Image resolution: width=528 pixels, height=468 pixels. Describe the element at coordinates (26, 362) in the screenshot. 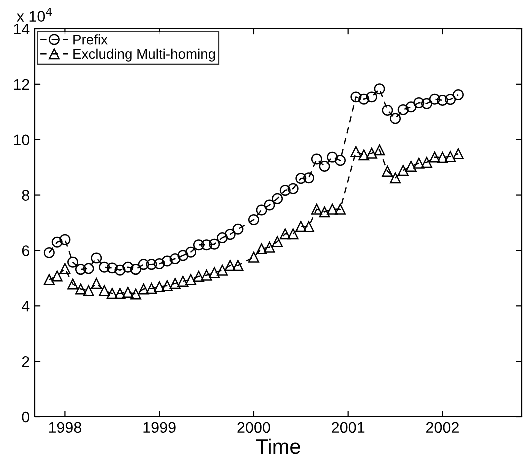

I see `y-tick-label: 2` at that location.